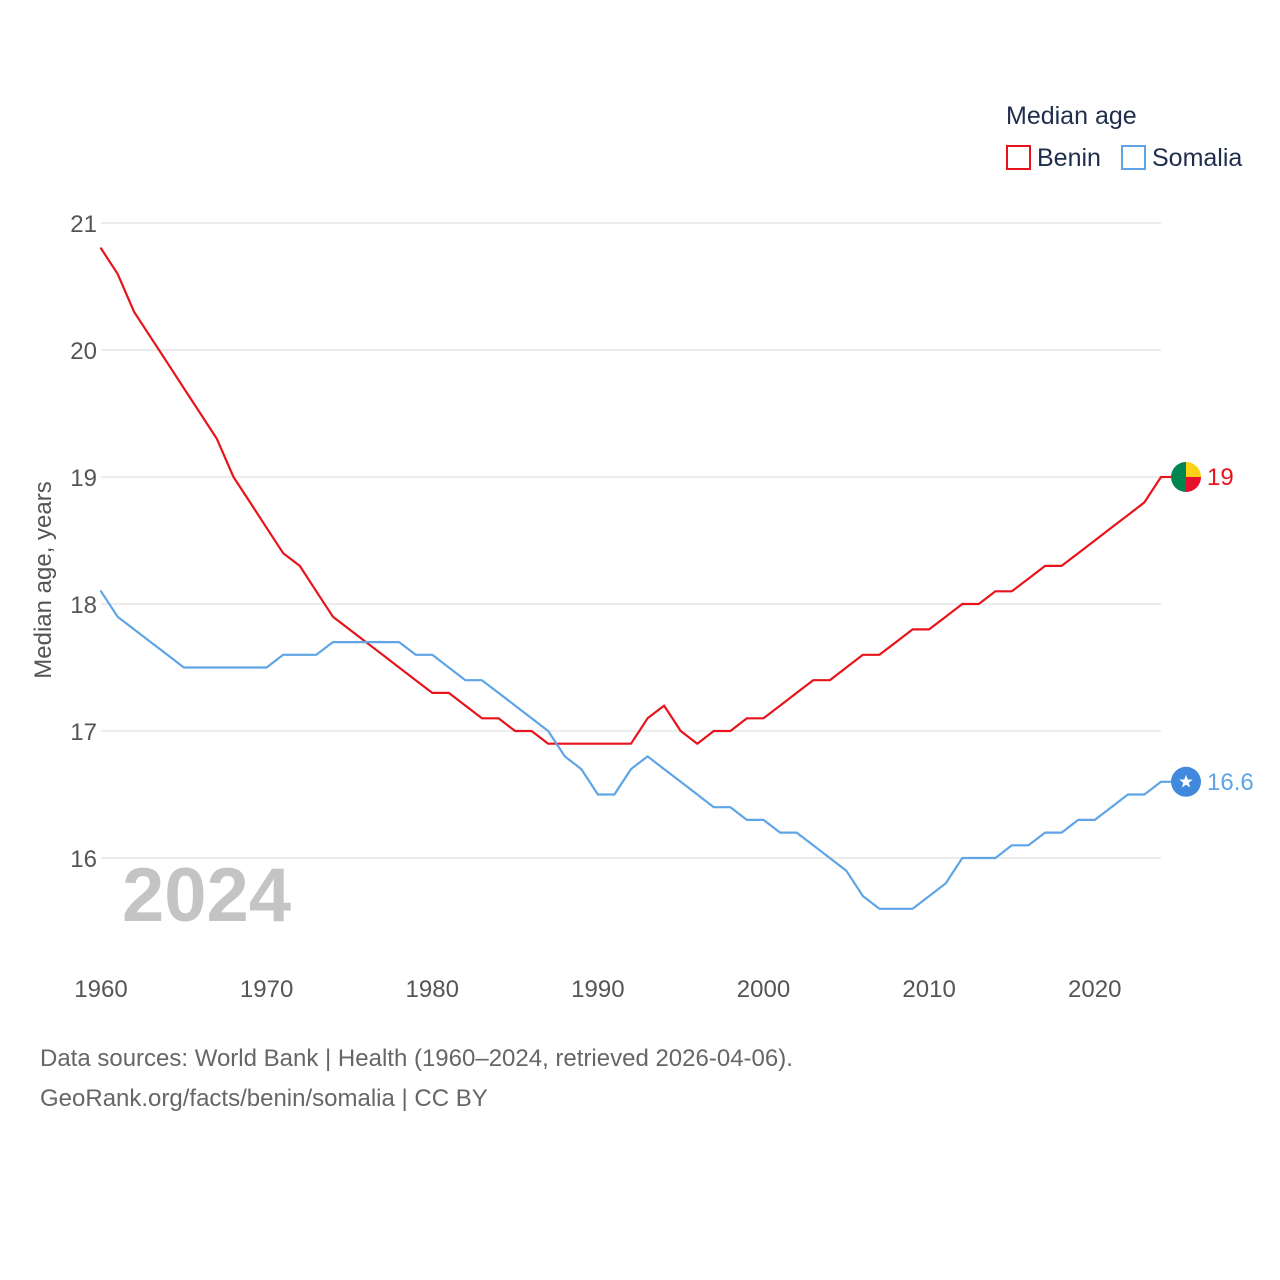 This screenshot has height=1280, width=1280. Describe the element at coordinates (1133, 157) in the screenshot. I see `legend-swatch-somalia` at that location.